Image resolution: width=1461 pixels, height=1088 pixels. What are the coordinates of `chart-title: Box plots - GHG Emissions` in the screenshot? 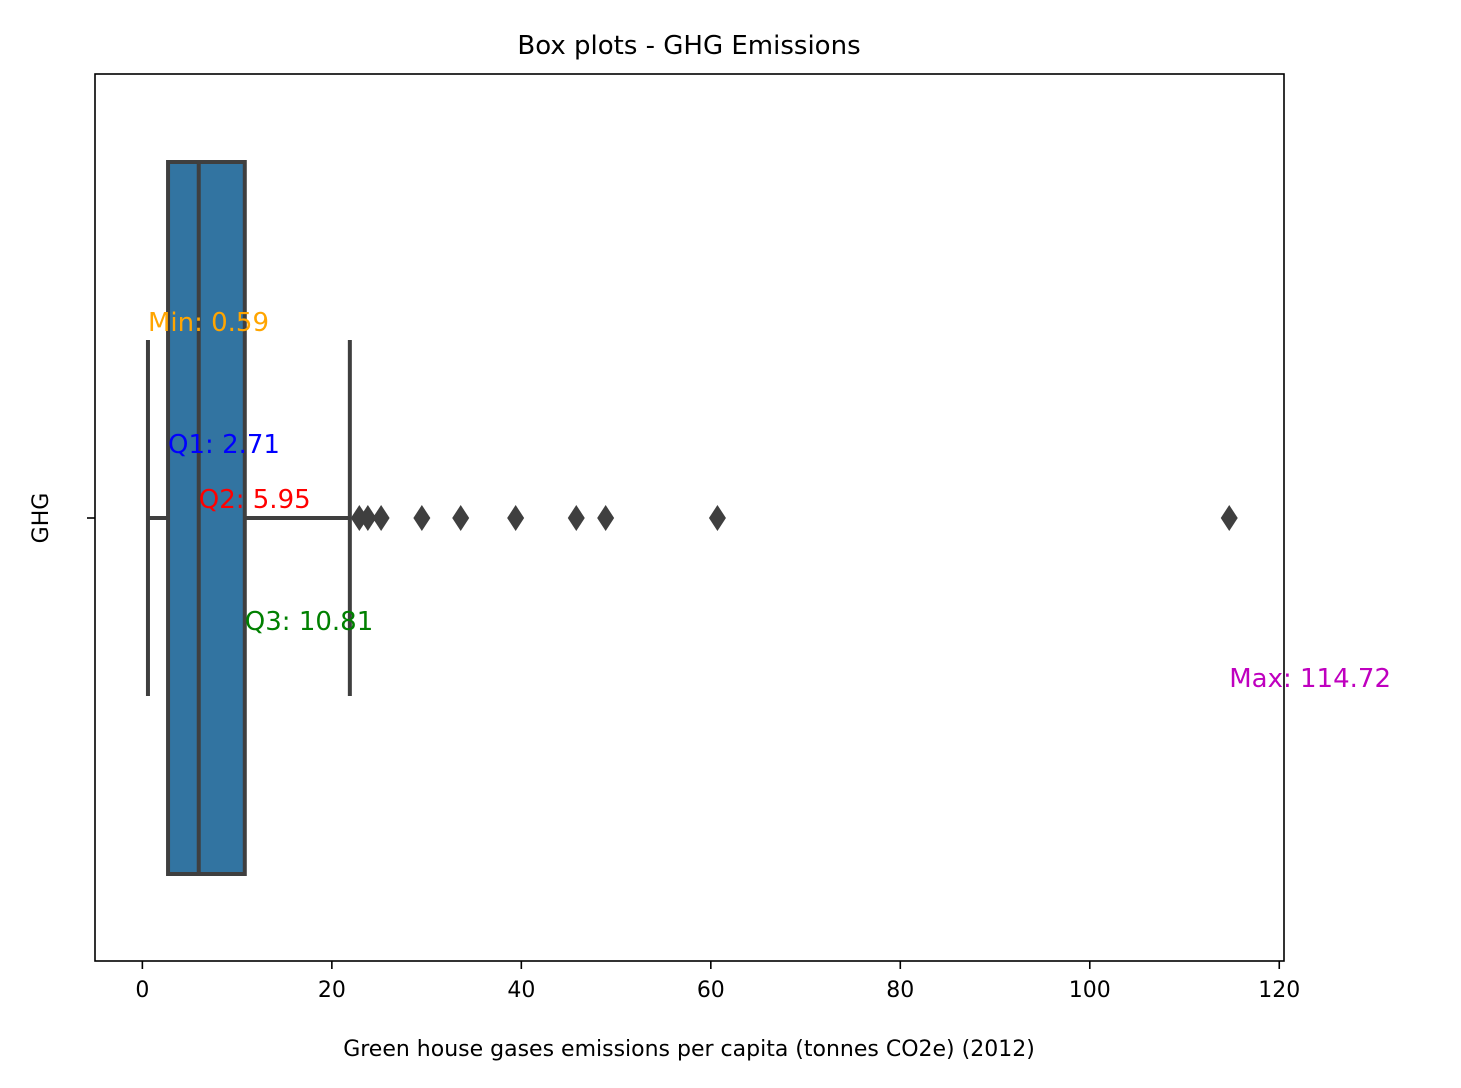 It's located at (688, 46).